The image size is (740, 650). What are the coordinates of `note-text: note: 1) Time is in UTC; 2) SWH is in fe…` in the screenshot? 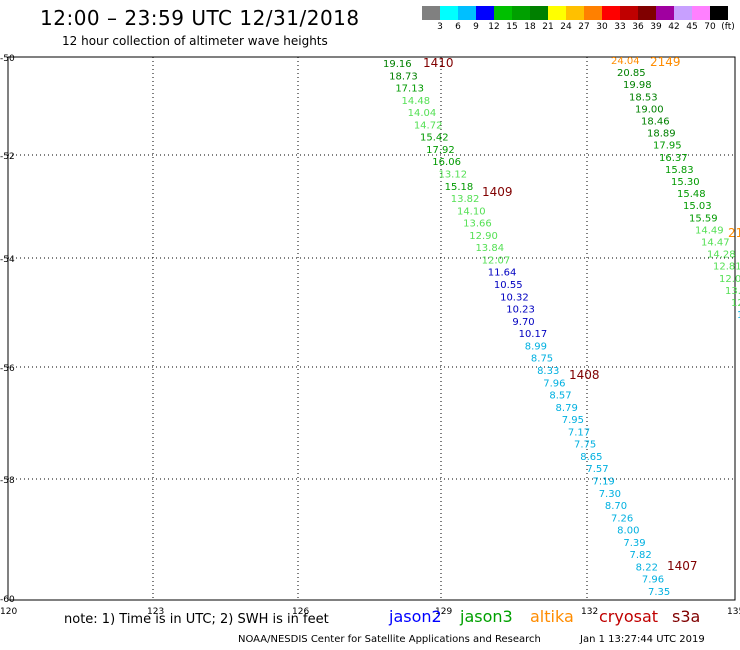 It's located at (196, 619).